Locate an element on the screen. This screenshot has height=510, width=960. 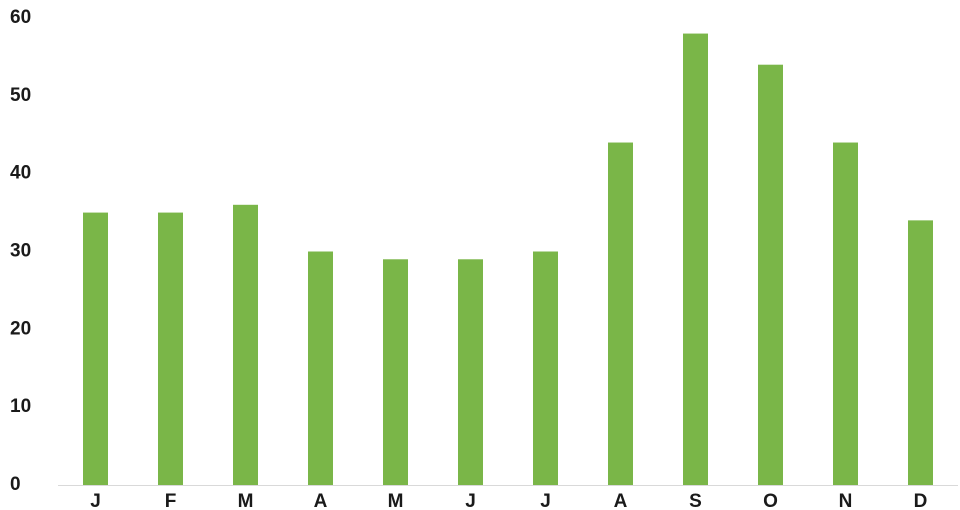
y-tick-label: 30 is located at coordinates (20, 251).